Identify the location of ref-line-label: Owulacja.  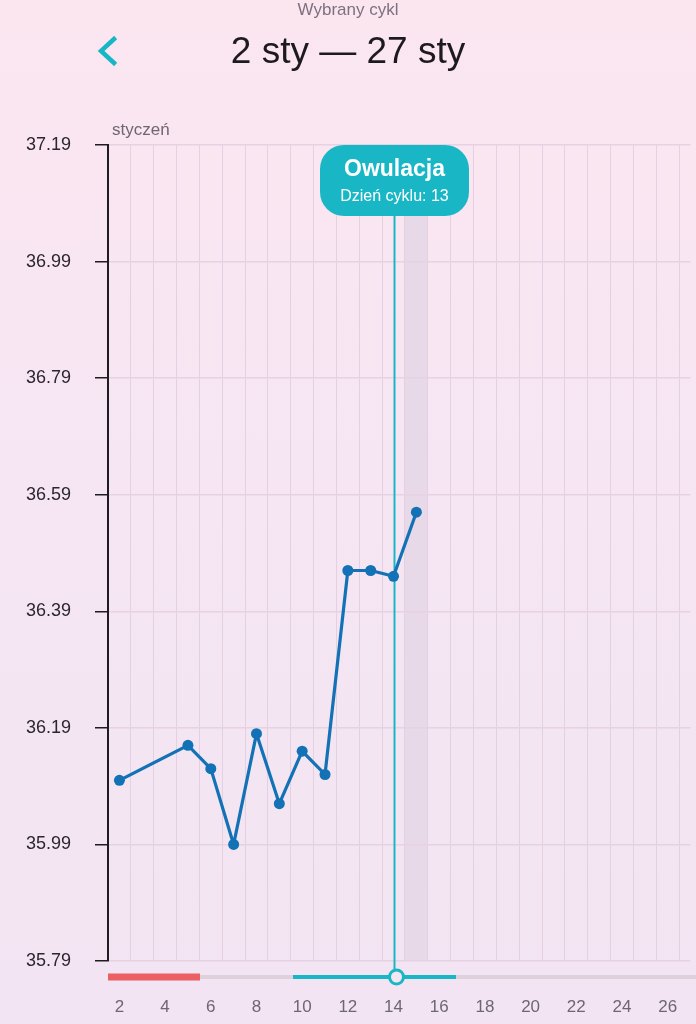
(394, 168).